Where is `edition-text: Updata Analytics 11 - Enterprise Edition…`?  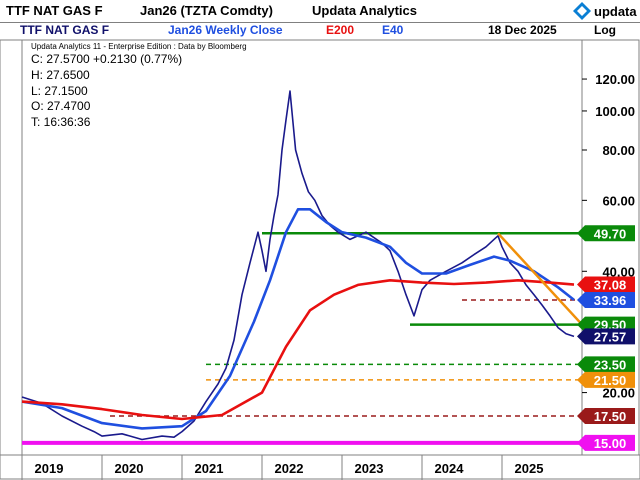 edition-text: Updata Analytics 11 - Enterprise Edition… is located at coordinates (139, 46).